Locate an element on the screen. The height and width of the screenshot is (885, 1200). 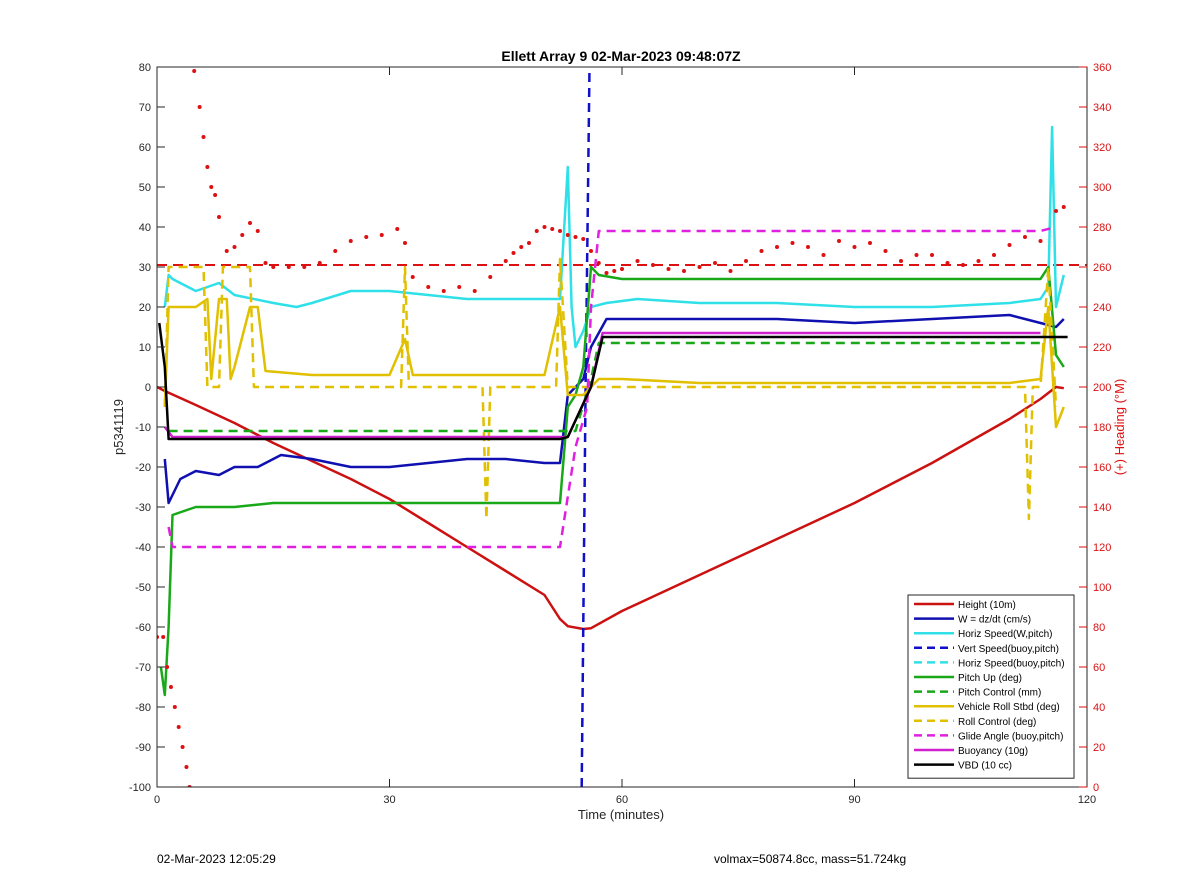
y-tick-label-left: 70 is located at coordinates (145, 108).